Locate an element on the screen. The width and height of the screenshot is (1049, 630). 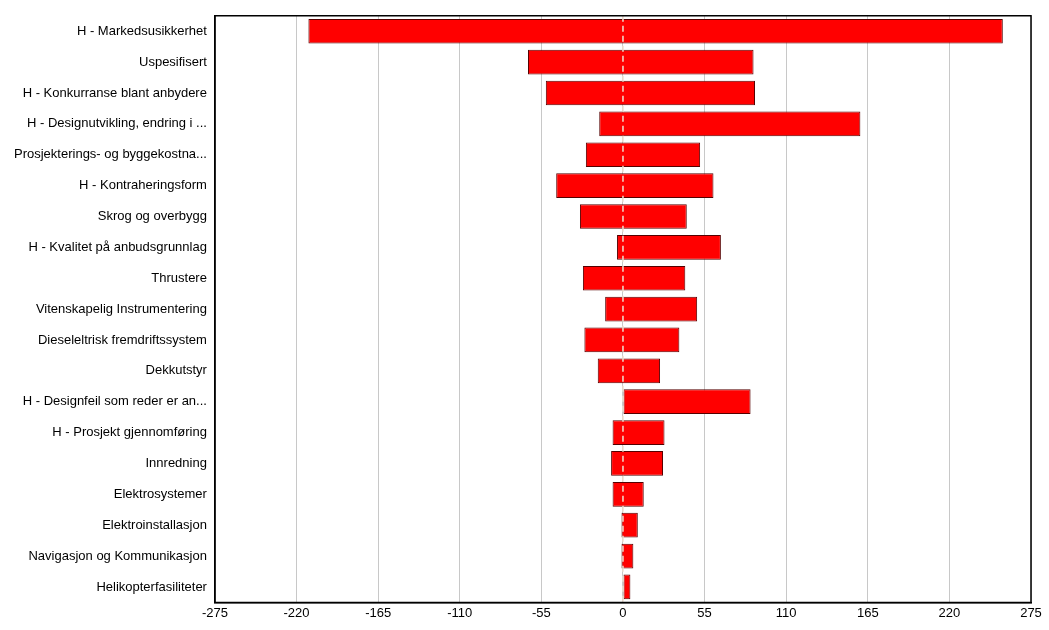
x-tick-label: -220 is located at coordinates (296, 612).